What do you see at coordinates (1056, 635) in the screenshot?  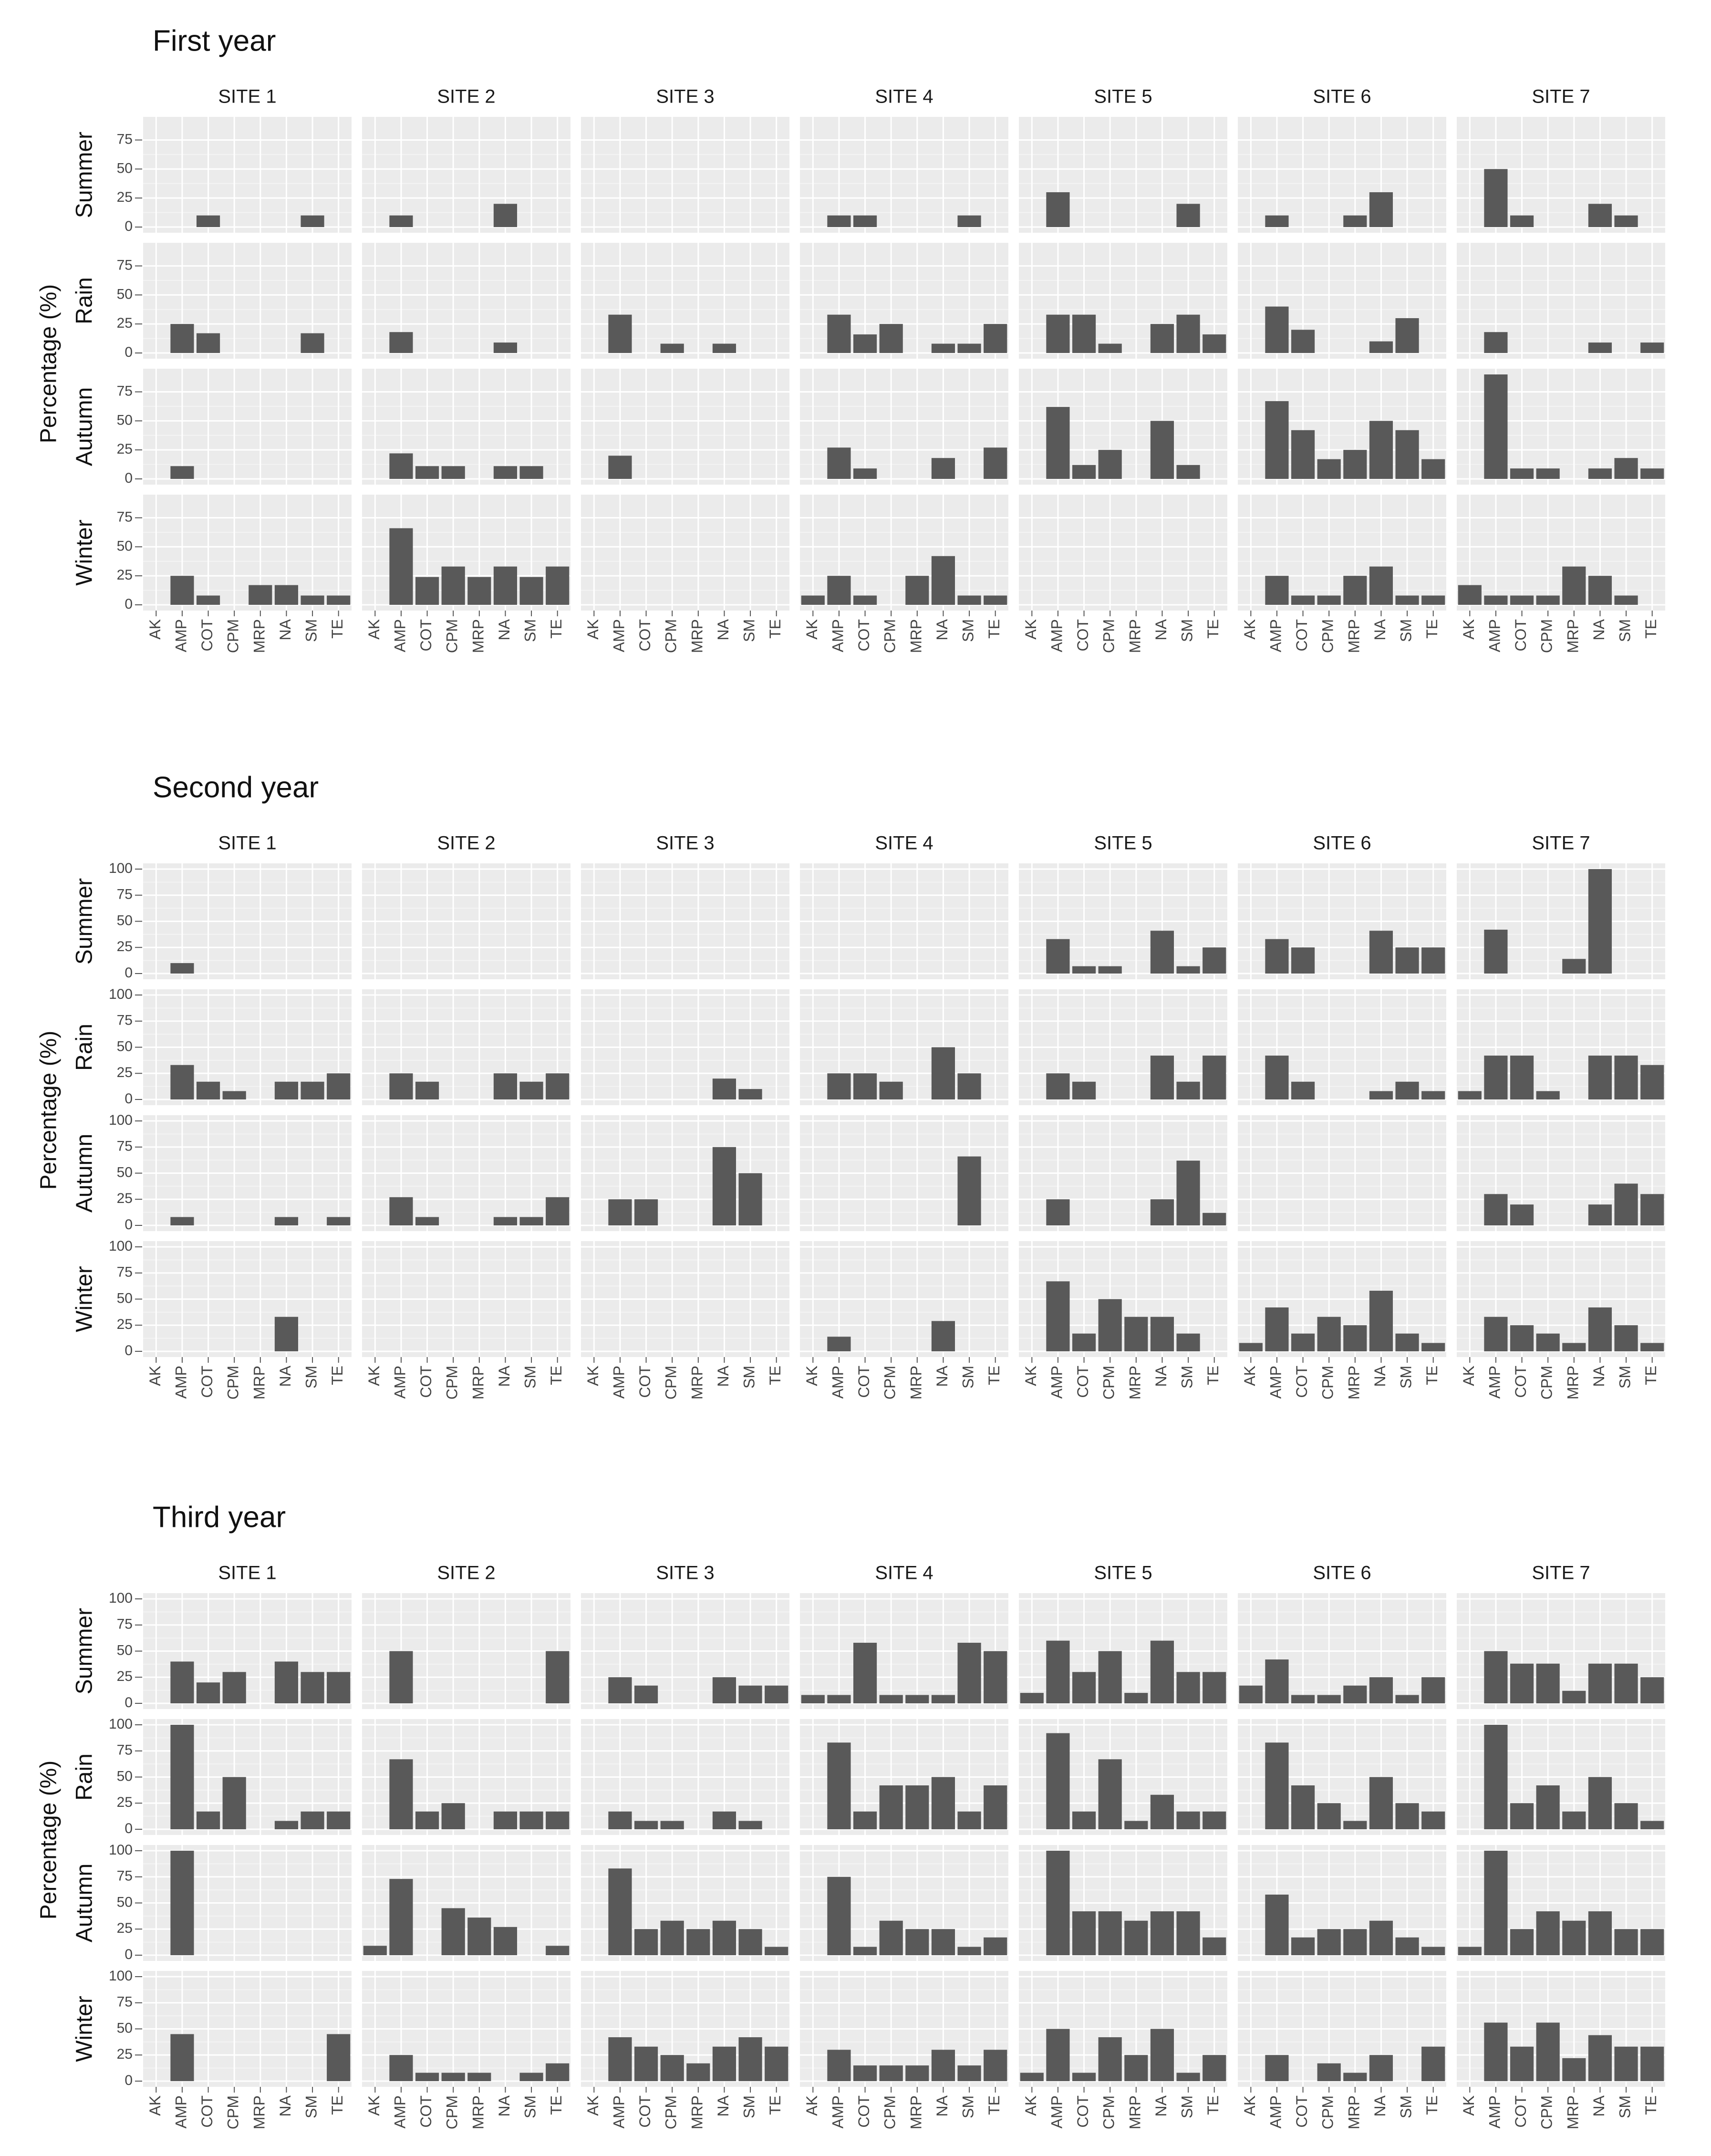 I see `x-tick-label: AMP` at bounding box center [1056, 635].